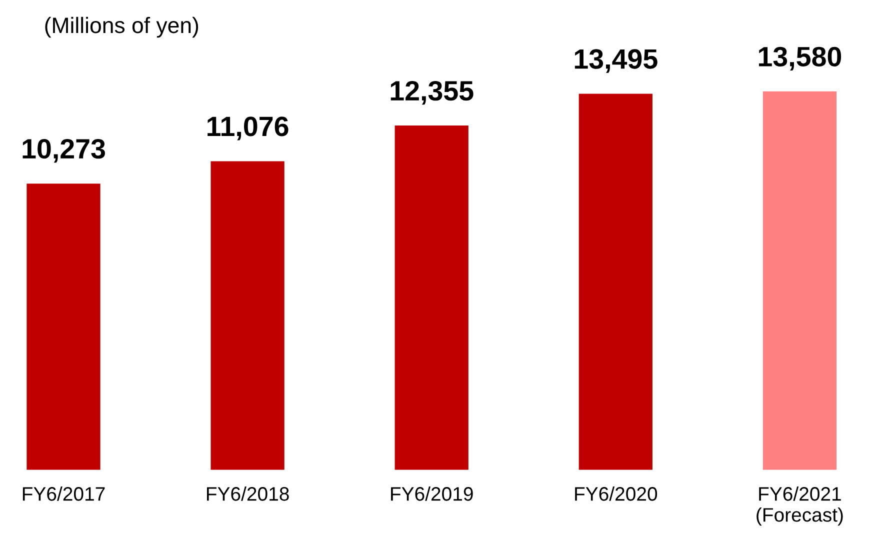 This screenshot has width=877, height=537. What do you see at coordinates (63, 150) in the screenshot?
I see `data-label: 10,273` at bounding box center [63, 150].